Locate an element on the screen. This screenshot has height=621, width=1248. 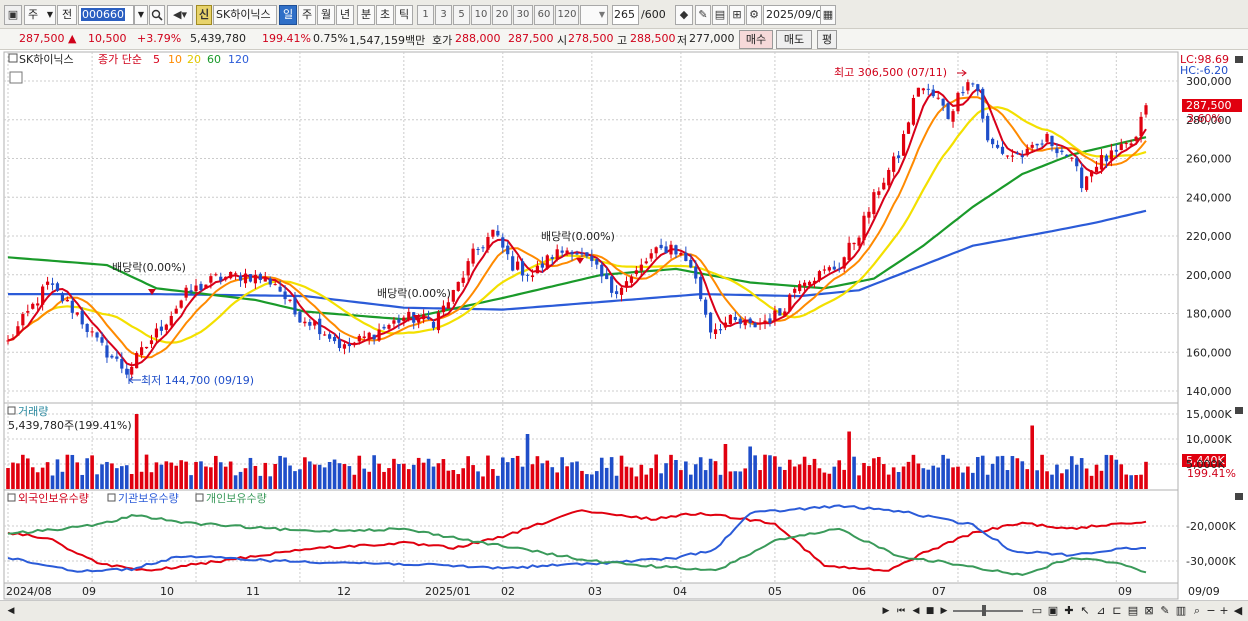
candle-settings-icon: ◆ is located at coordinates (684, 15).